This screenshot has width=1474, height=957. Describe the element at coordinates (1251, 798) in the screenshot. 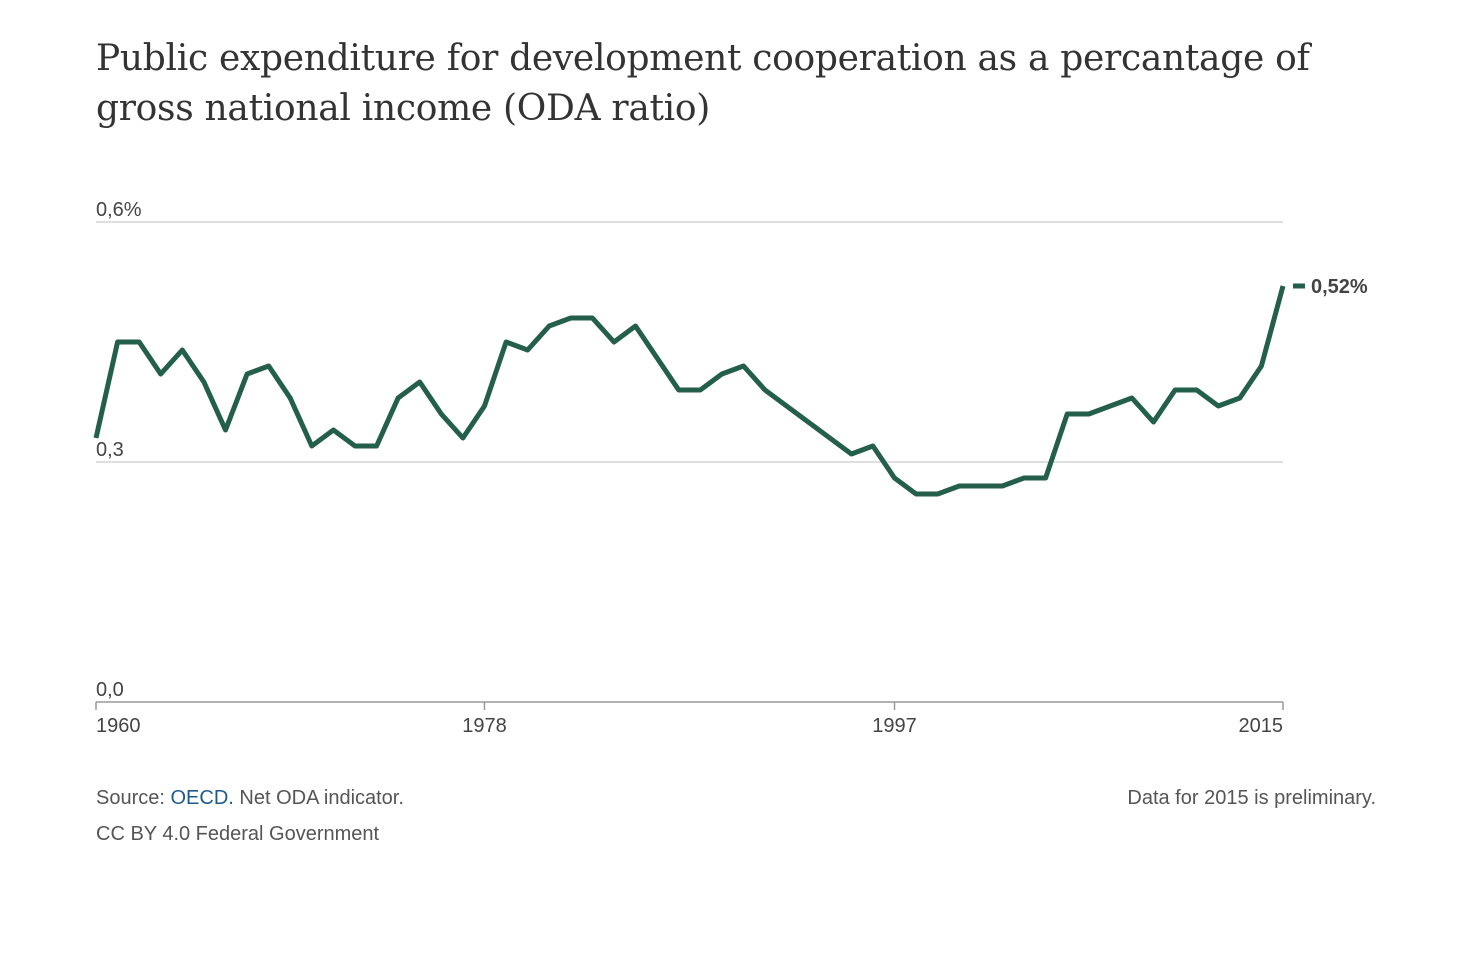

I see `preliminary-note: Data for 2015 is preliminary.` at that location.